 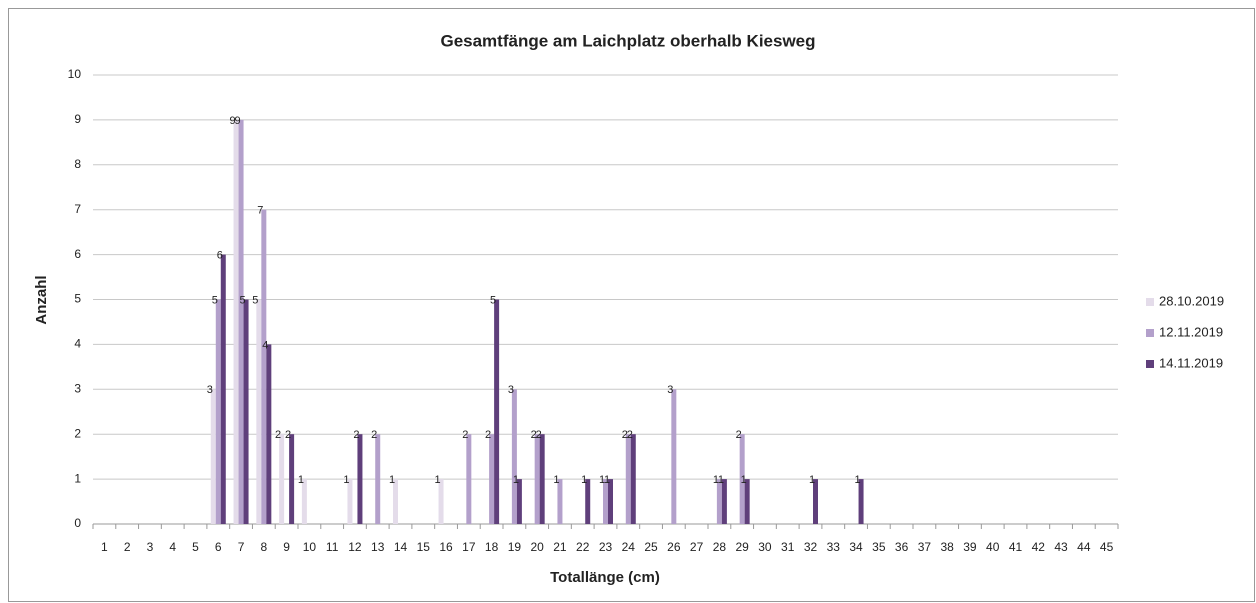 I want to click on x-tick-label: 38, so click(x=947, y=547).